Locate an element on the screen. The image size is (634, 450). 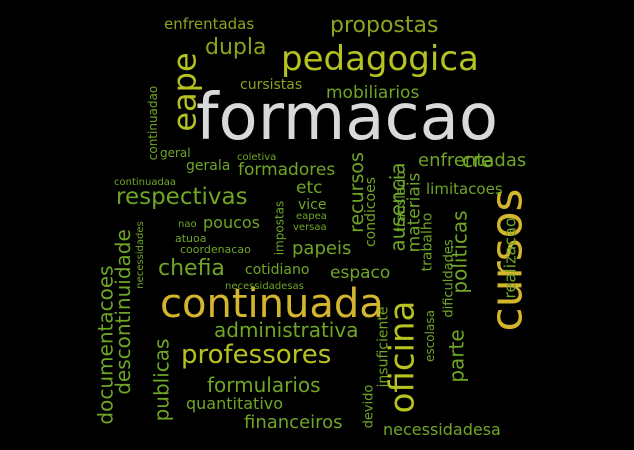
word-geral: geral is located at coordinates (175, 153).